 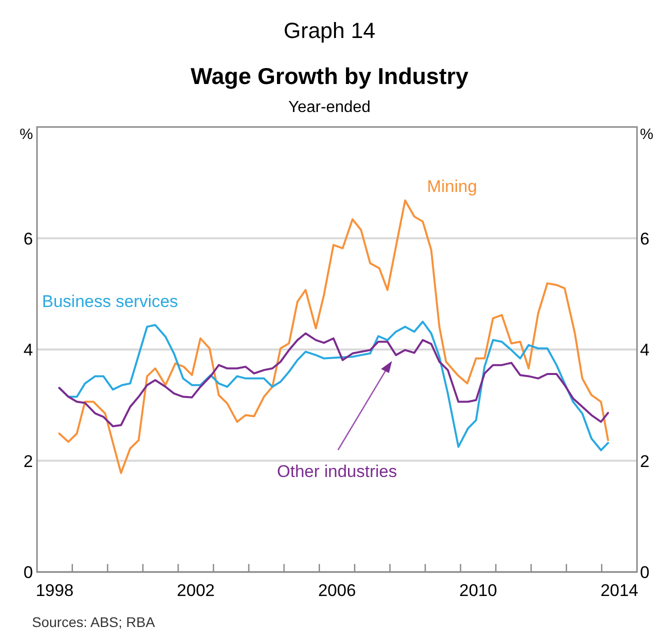 What do you see at coordinates (337, 590) in the screenshot?
I see `x-tick-label: 2006` at bounding box center [337, 590].